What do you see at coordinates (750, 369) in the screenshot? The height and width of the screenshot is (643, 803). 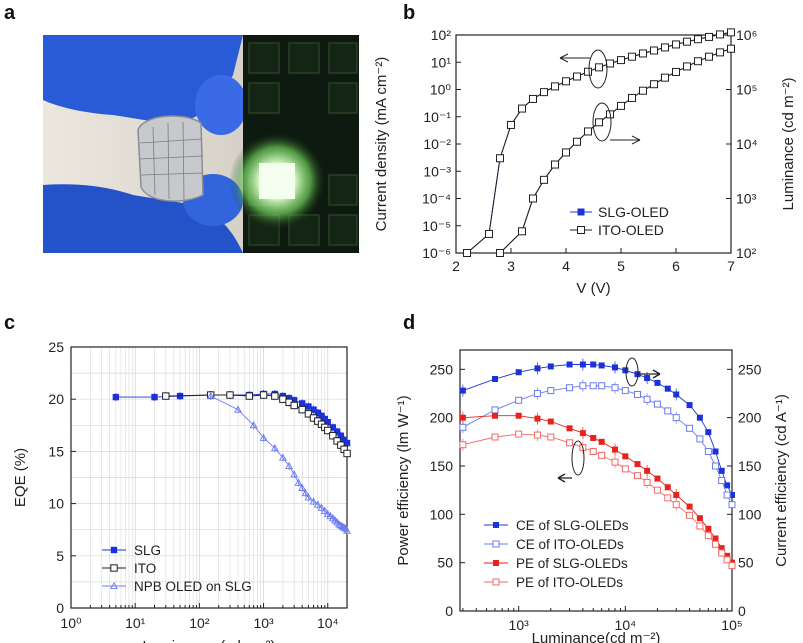 I see `chart-d-y2tick-label: 250` at bounding box center [750, 369].